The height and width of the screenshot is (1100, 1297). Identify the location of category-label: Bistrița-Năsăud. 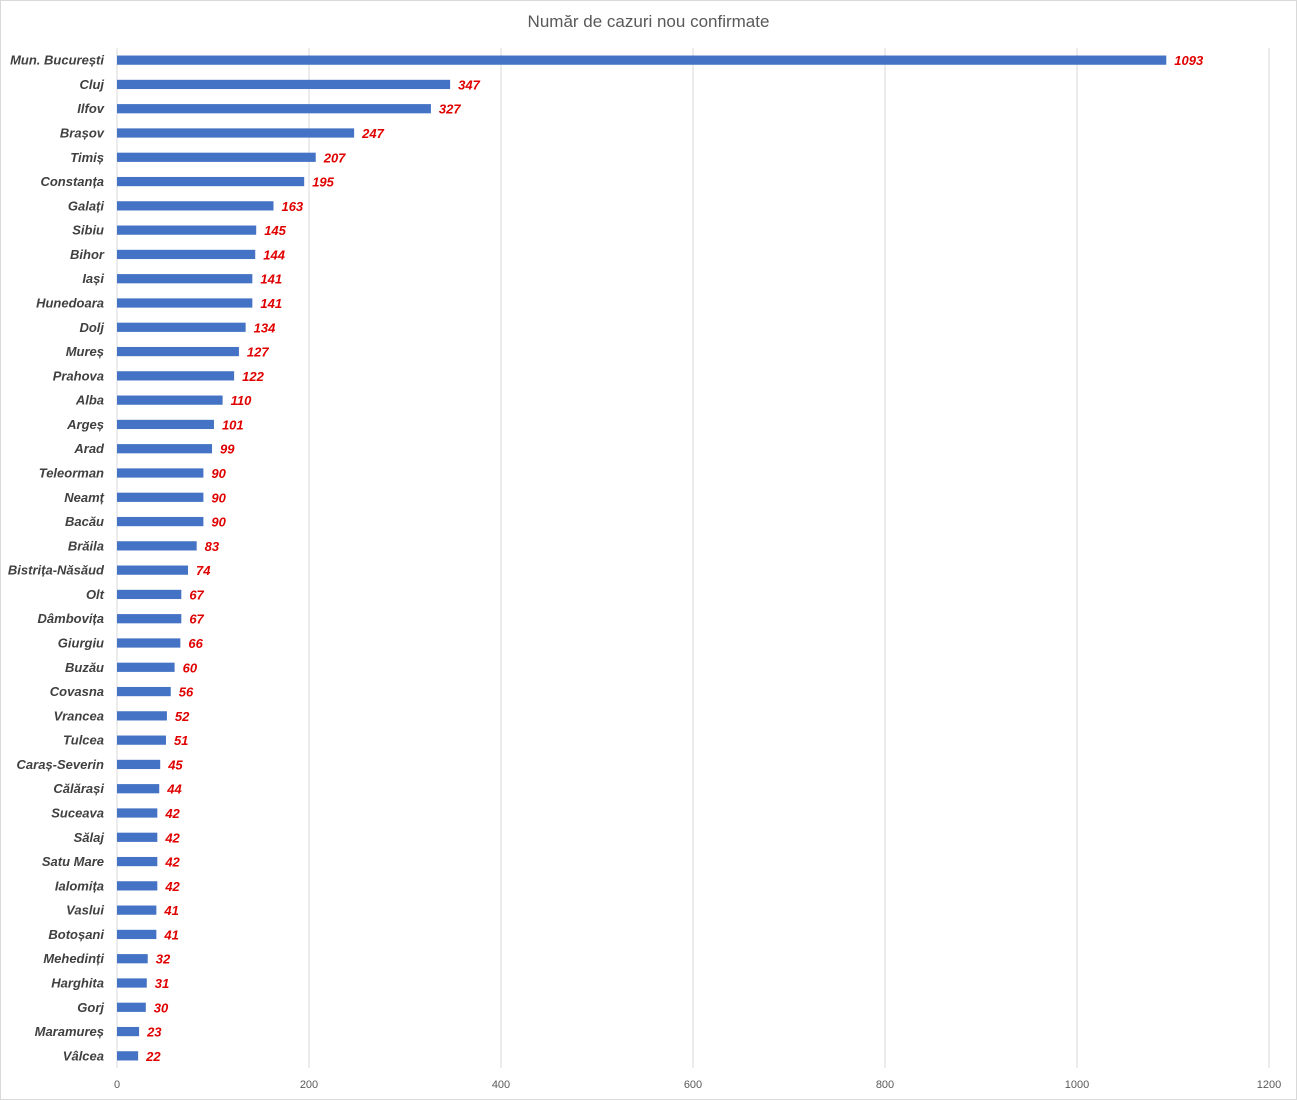
(56, 570).